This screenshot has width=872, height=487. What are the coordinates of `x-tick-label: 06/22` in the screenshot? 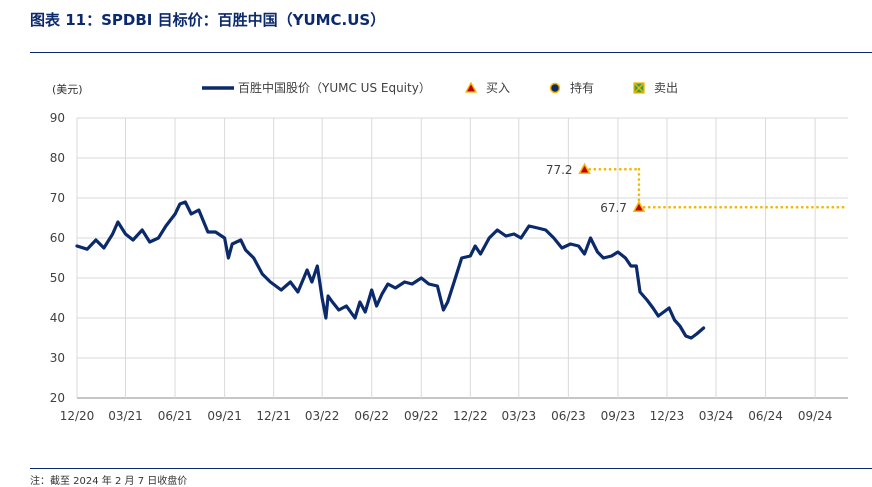 It's located at (371, 416).